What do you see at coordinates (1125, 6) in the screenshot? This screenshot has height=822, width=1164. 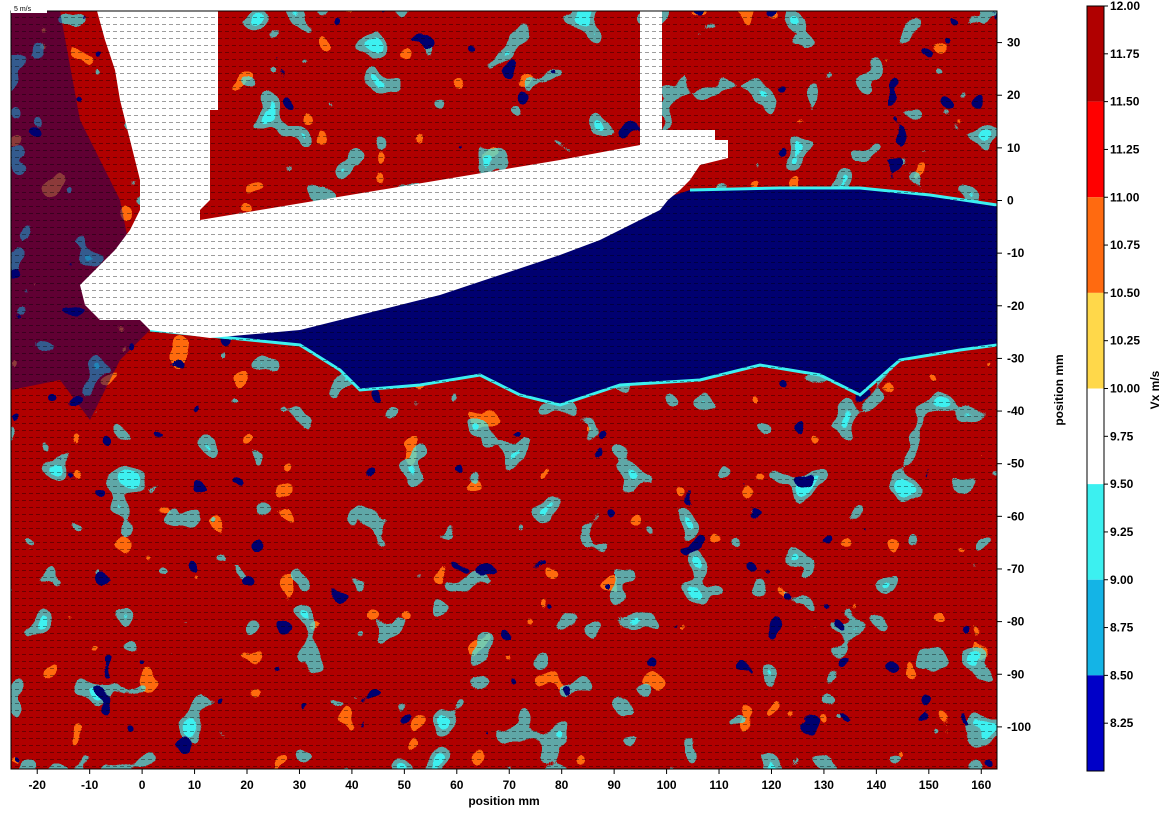 I see `colorbar-tick-label: 12.00` at bounding box center [1125, 6].